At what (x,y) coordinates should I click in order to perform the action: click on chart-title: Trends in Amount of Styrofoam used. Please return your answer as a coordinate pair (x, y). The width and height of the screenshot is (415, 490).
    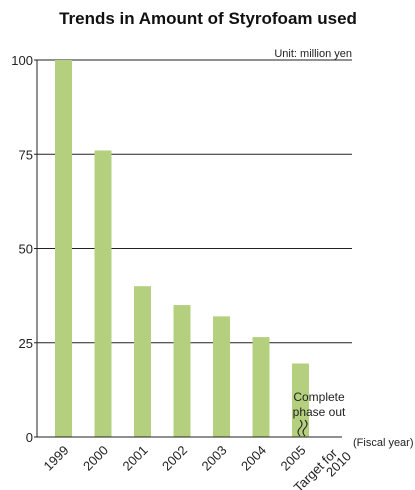
    Looking at the image, I should click on (208, 18).